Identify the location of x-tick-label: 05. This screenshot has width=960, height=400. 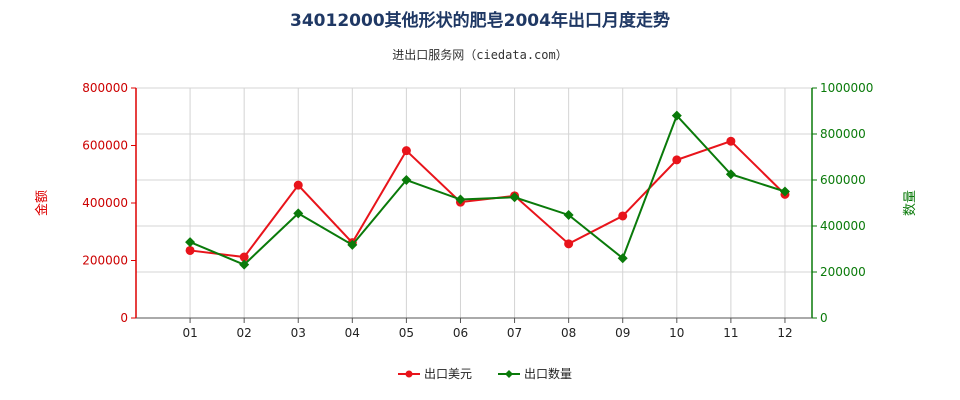
(406, 333).